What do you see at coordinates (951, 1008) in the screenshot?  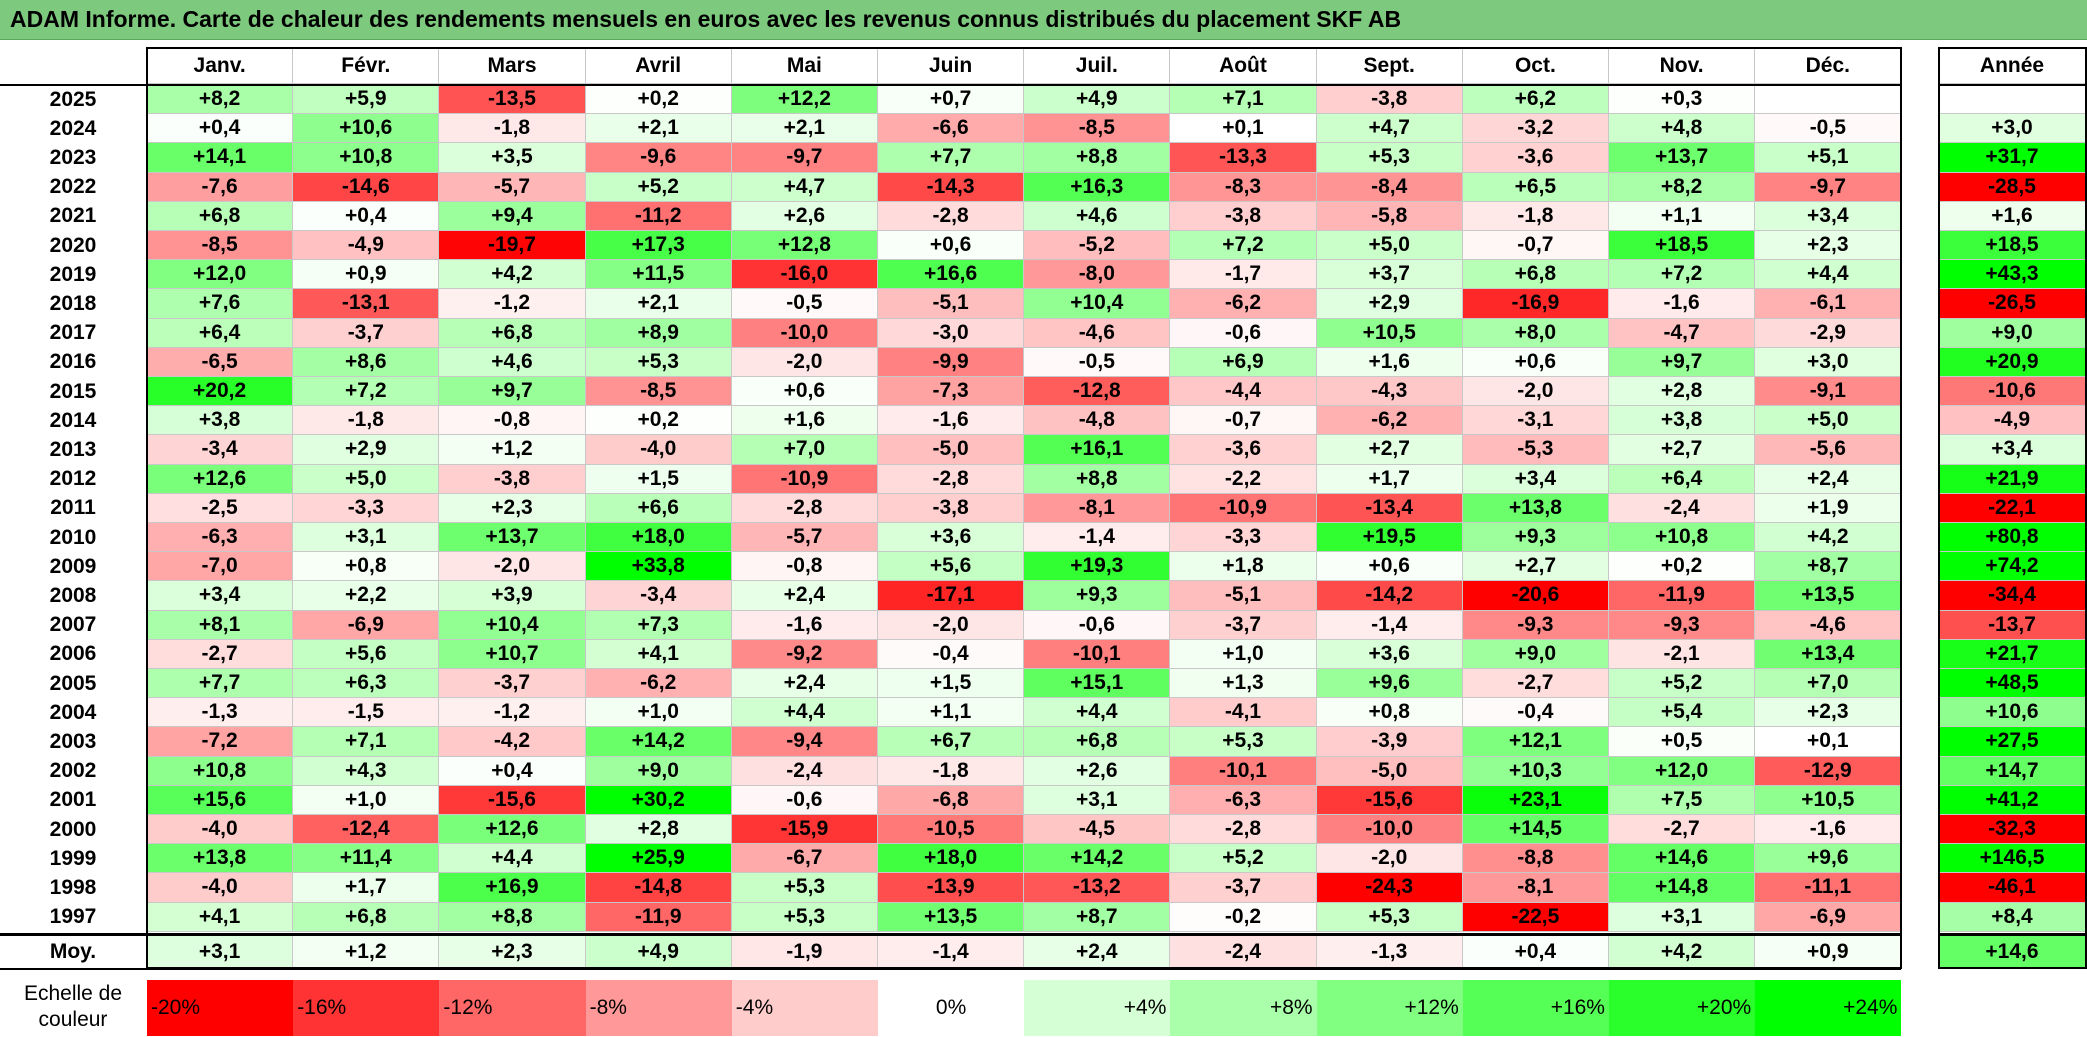 I see `color-scale-swatch: 0%` at bounding box center [951, 1008].